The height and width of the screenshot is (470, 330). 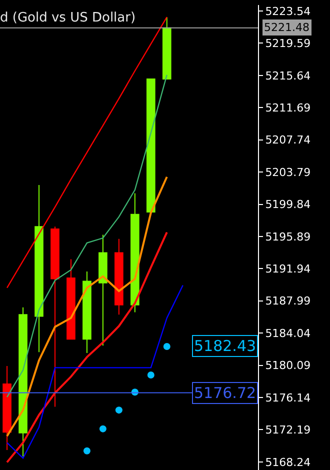 What do you see at coordinates (288, 43) in the screenshot?
I see `y-tick-label: 5219.59` at bounding box center [288, 43].